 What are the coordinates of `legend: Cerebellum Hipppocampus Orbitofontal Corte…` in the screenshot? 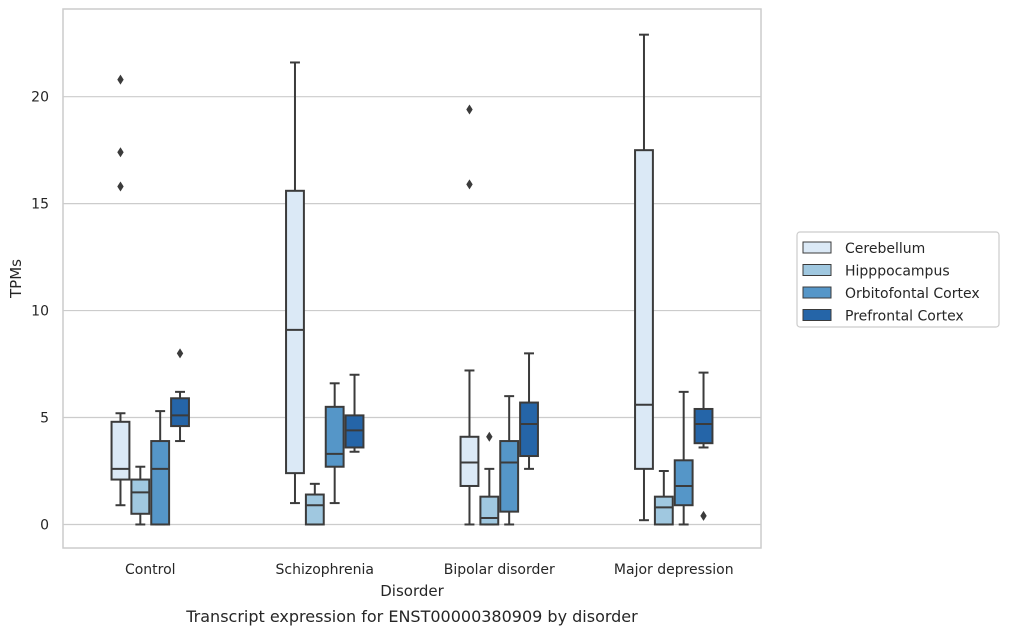 It's located at (898, 279).